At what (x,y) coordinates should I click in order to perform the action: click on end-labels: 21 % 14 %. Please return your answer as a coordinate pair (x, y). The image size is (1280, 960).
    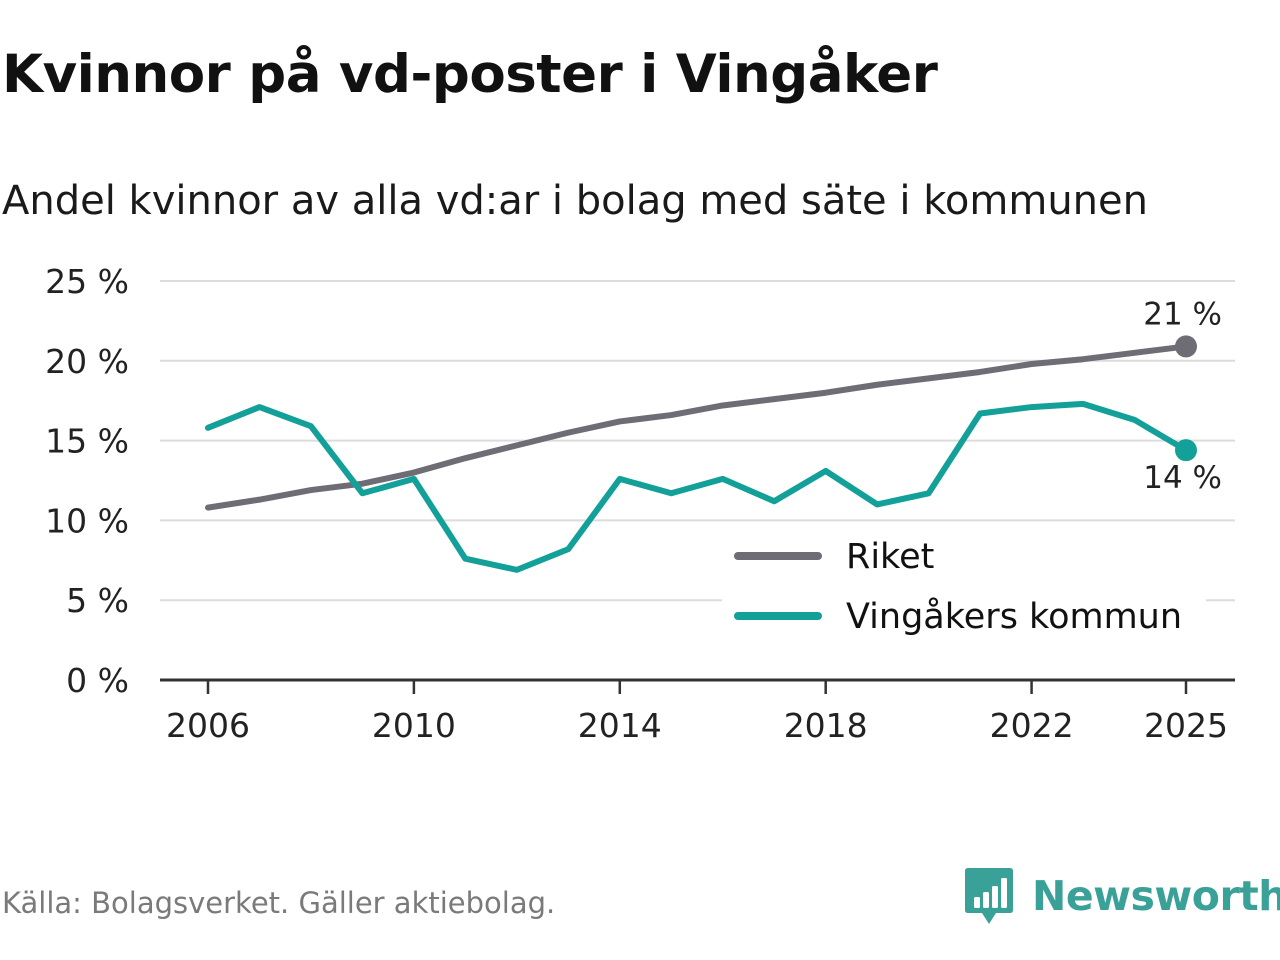
    Looking at the image, I should click on (1182, 396).